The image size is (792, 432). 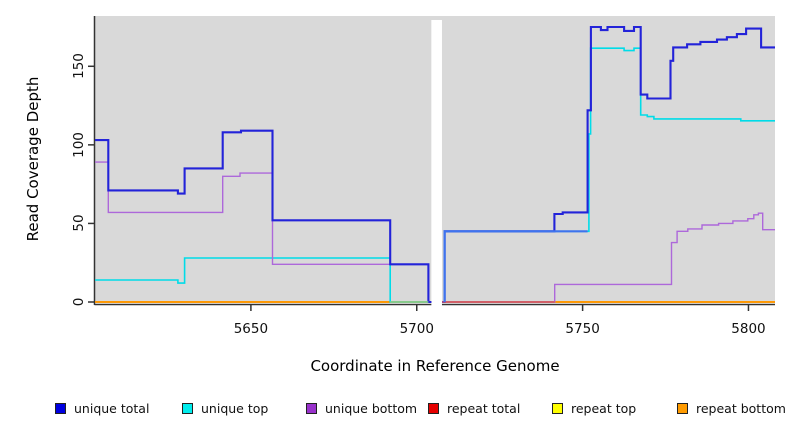 What do you see at coordinates (79, 144) in the screenshot?
I see `y-tick-label: 100` at bounding box center [79, 144].